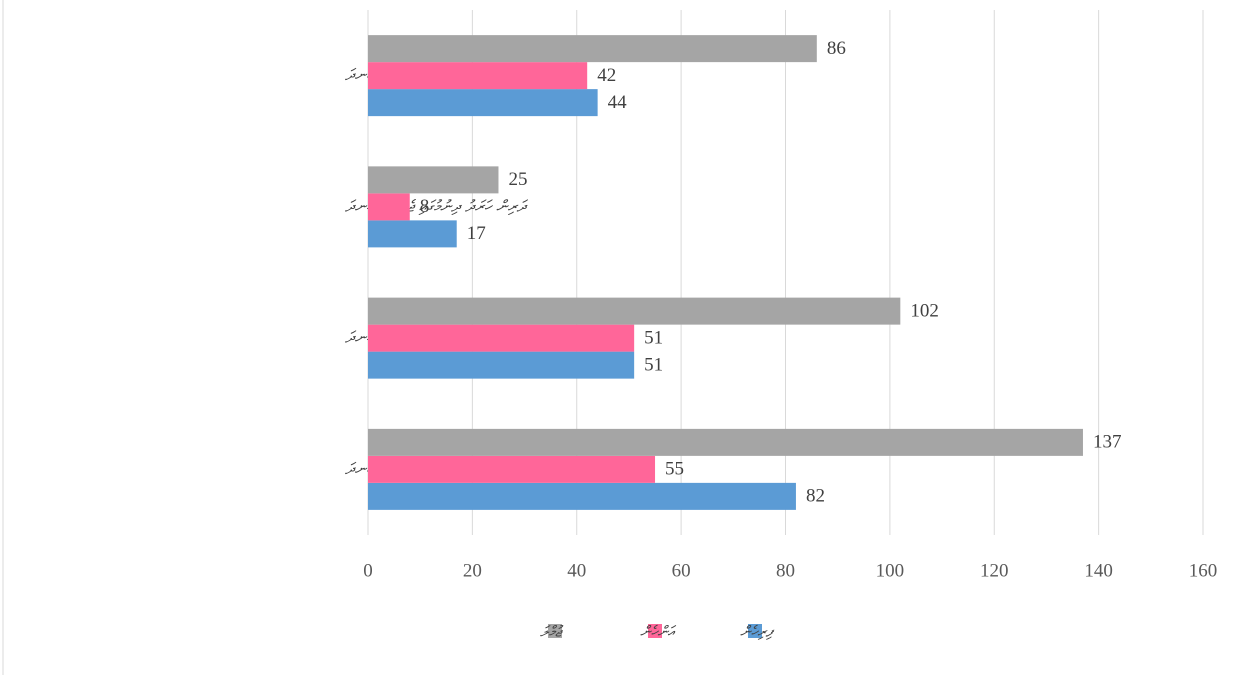 The image size is (1236, 675). I want to click on legend-label: ޖުމްލަ, so click(552, 632).